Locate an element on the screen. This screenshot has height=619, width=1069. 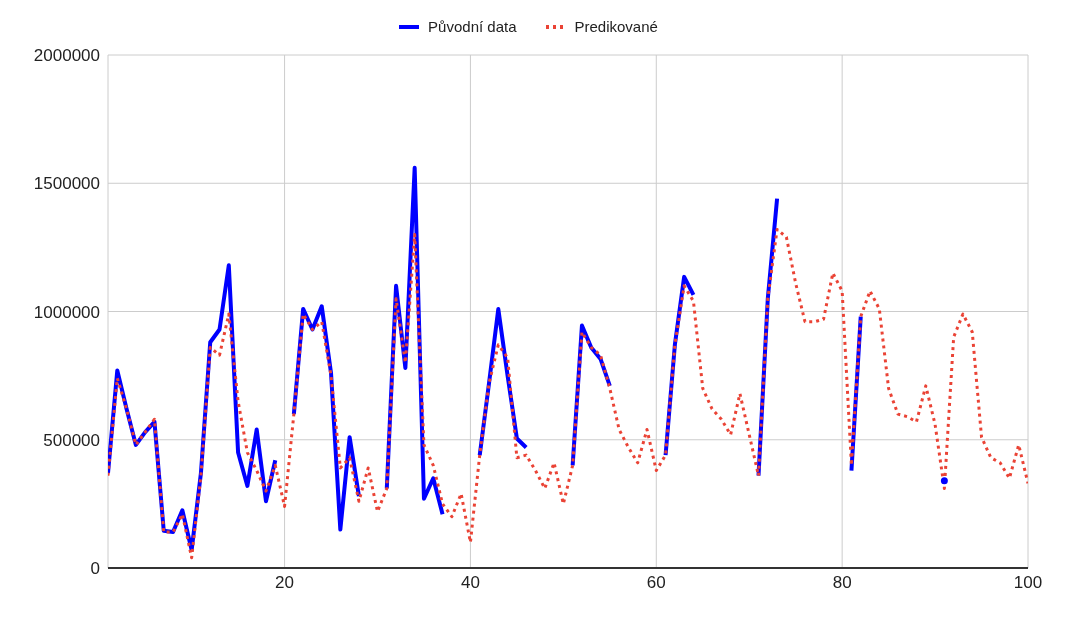
x-tick-label: 20 is located at coordinates (285, 583).